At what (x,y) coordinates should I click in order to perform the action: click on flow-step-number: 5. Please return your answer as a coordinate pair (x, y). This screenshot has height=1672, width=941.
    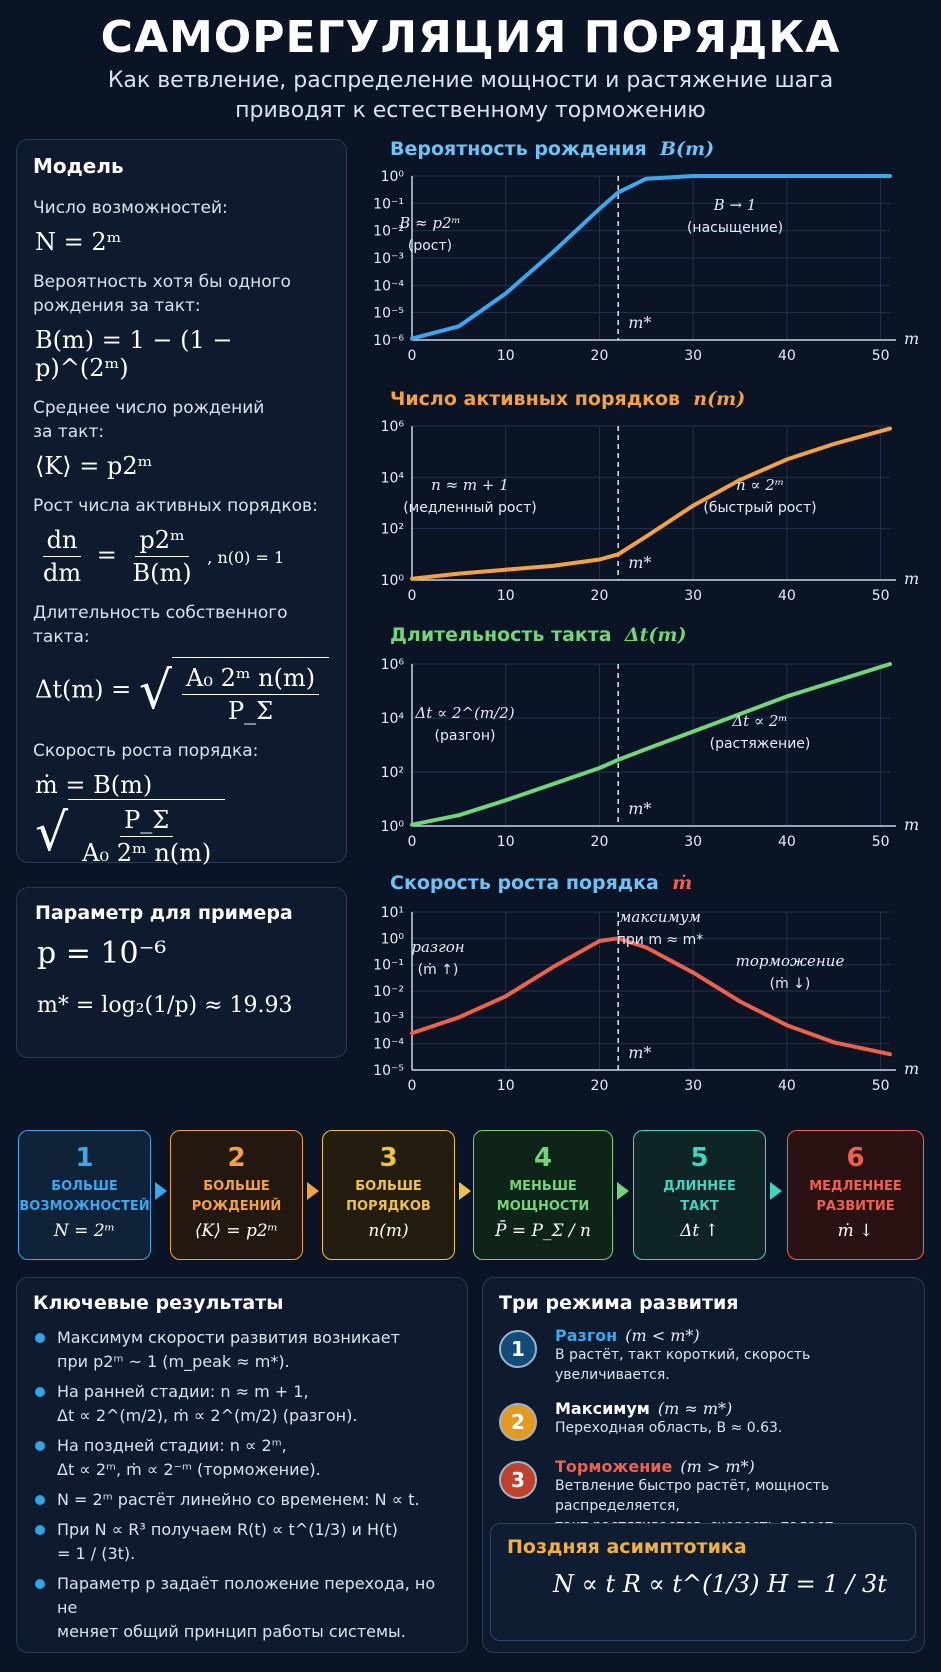
    Looking at the image, I should click on (699, 1158).